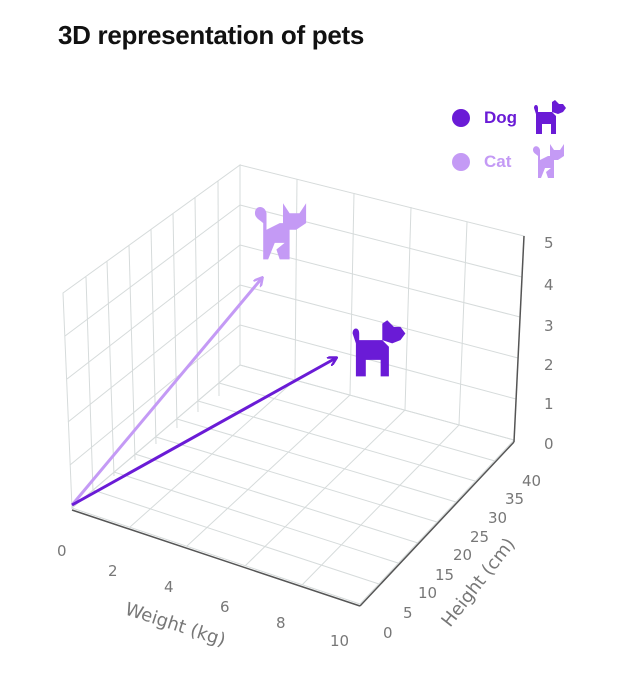  Describe the element at coordinates (549, 343) in the screenshot. I see `z-axis-ticks: 0 1 2 3 4 5` at that location.